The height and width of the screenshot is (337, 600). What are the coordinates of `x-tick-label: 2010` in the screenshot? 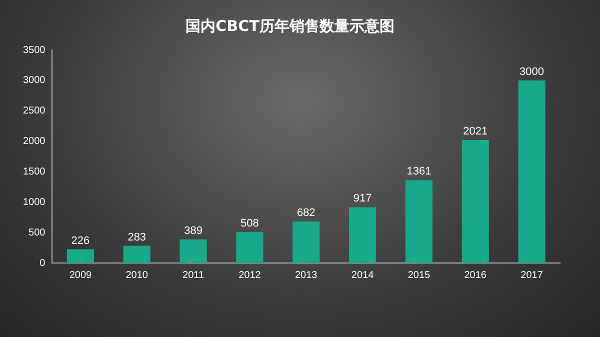 It's located at (137, 275).